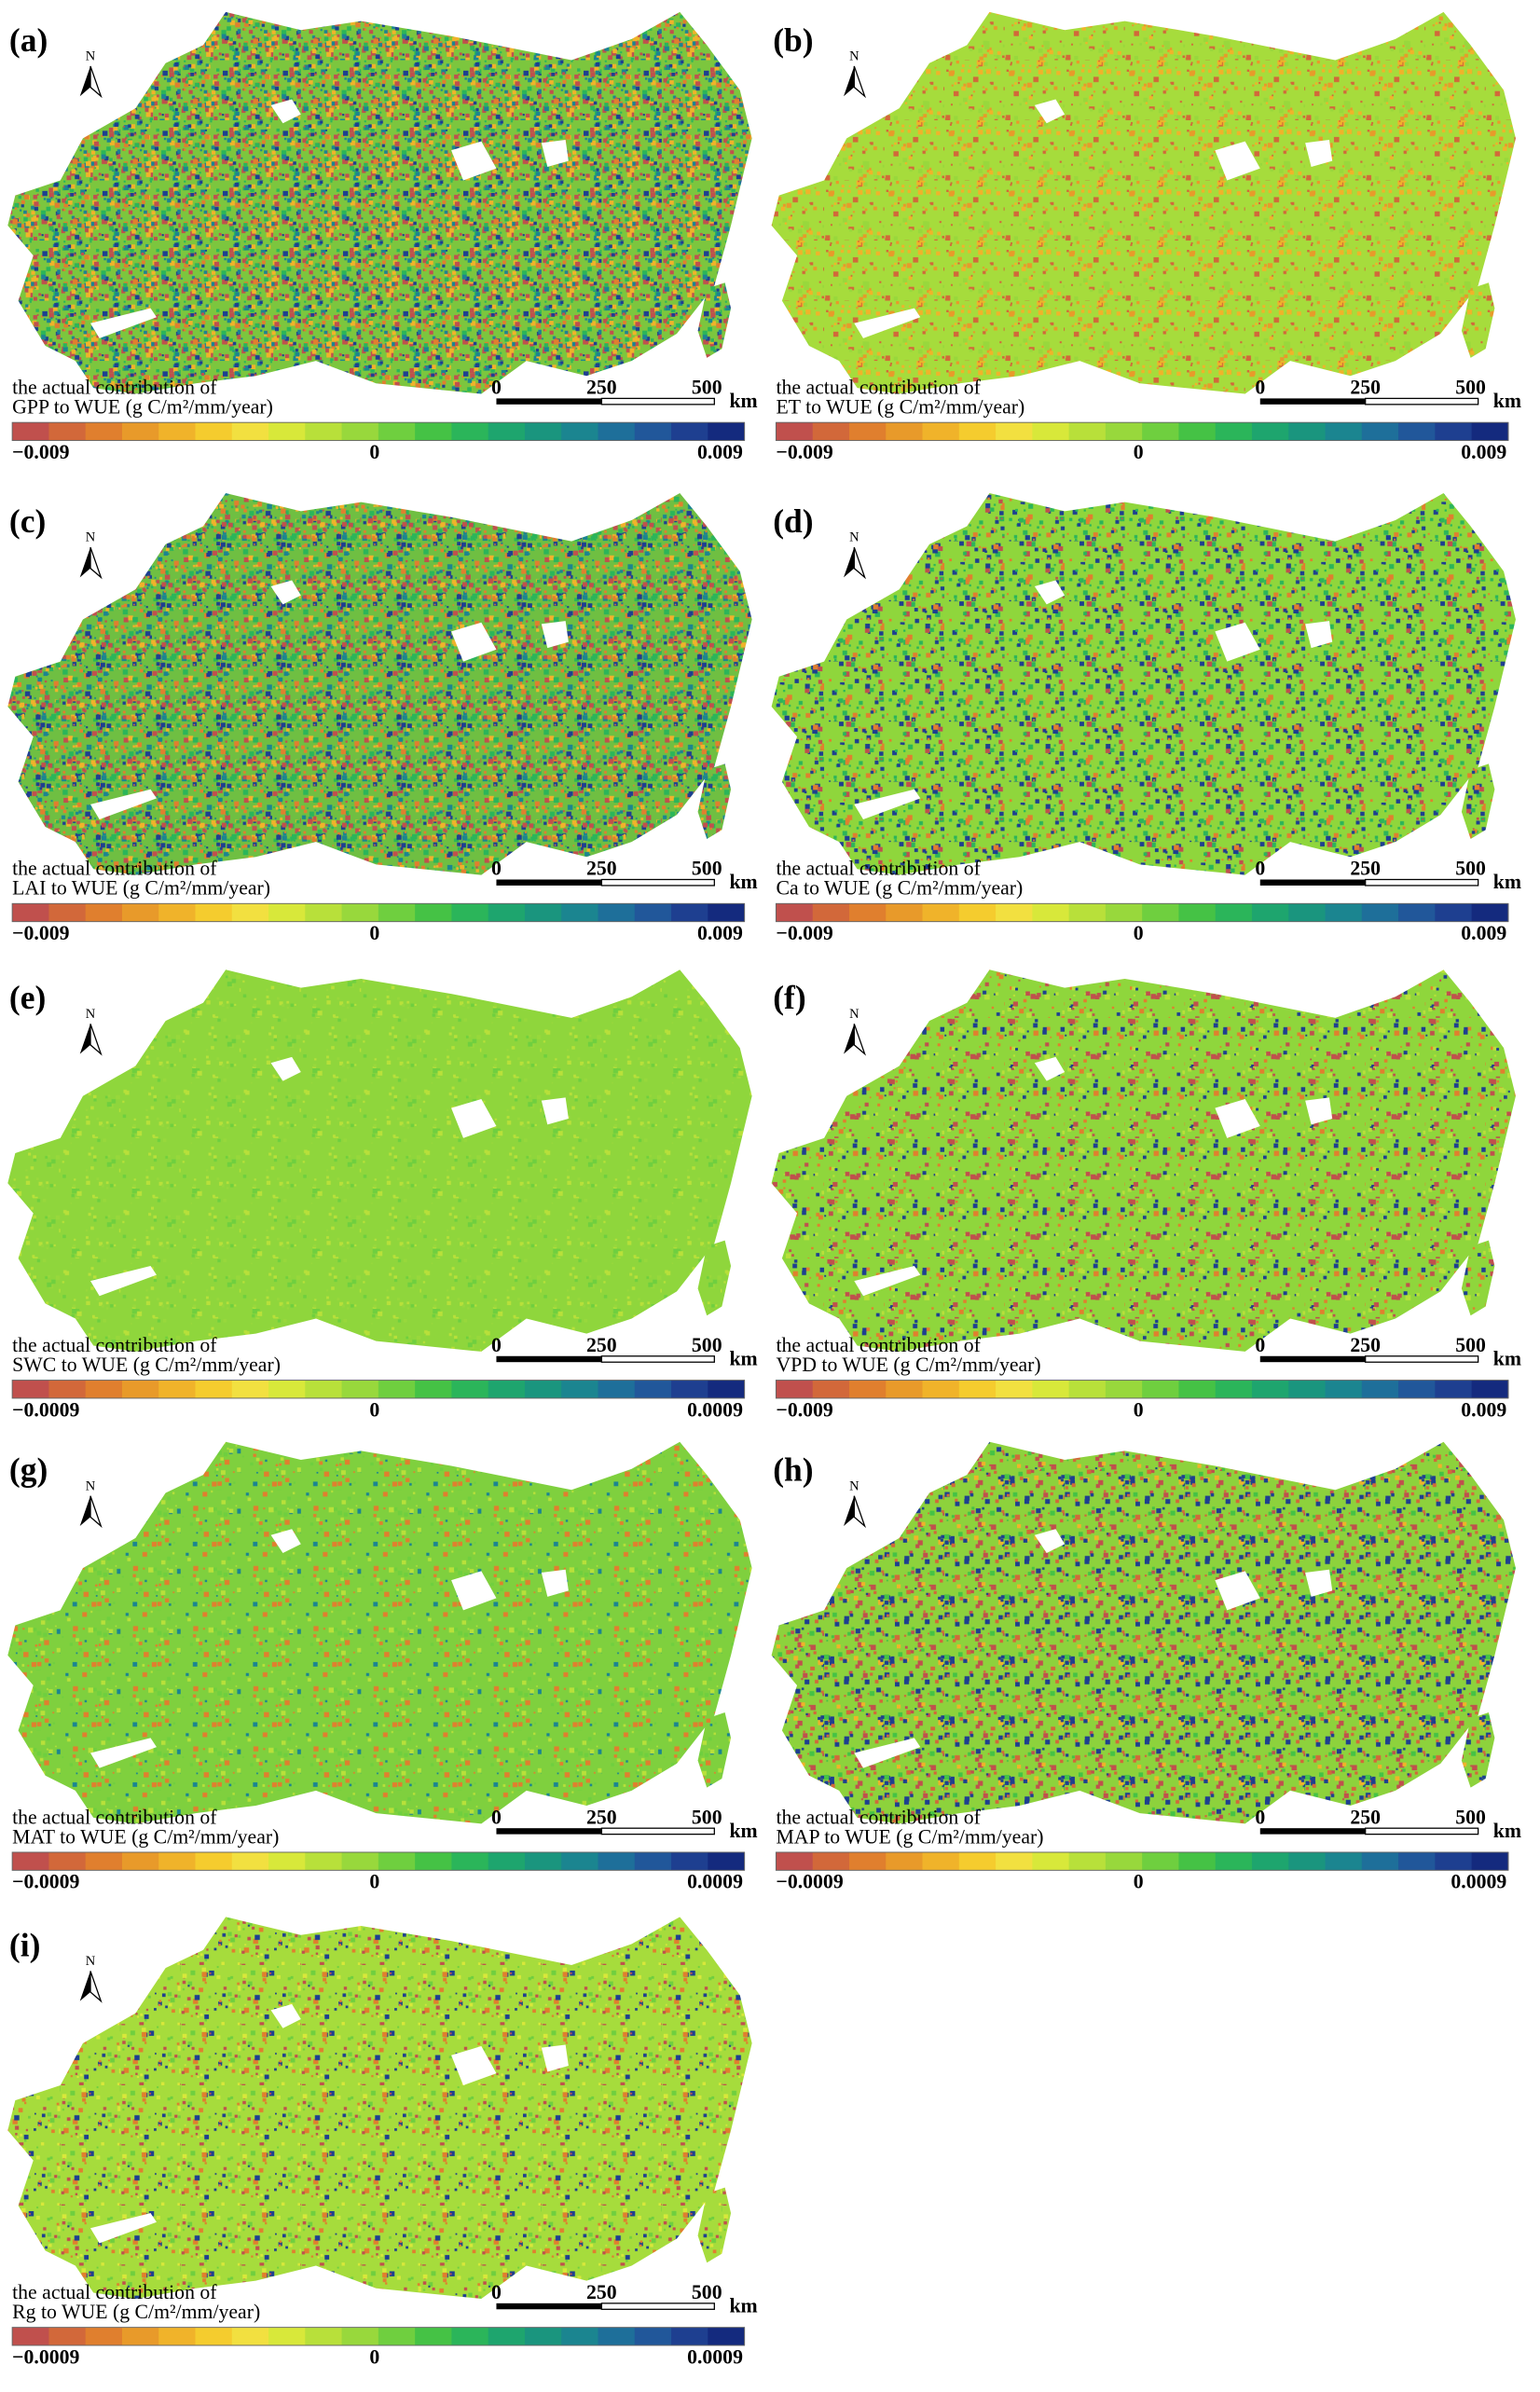  What do you see at coordinates (804, 452) in the screenshot?
I see `colorbar-min-label: −0.009` at bounding box center [804, 452].